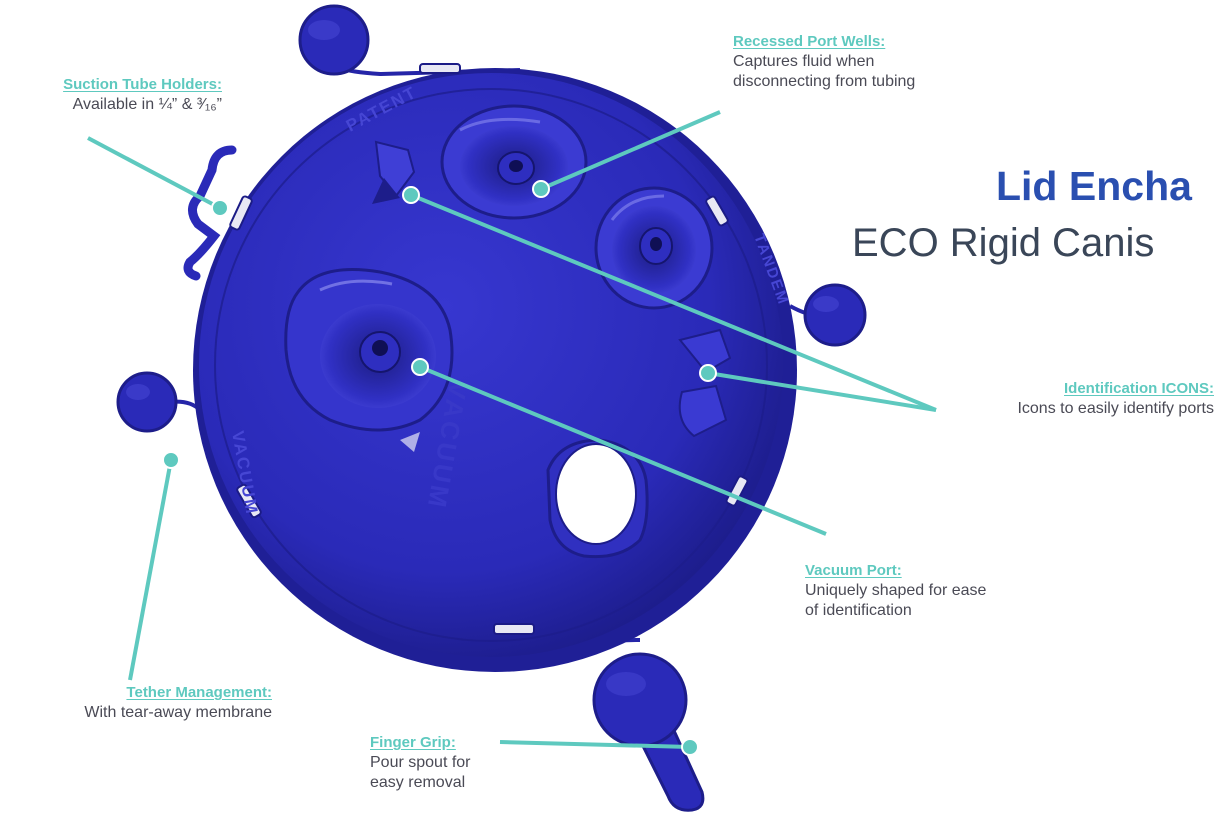  Describe the element at coordinates (420, 772) in the screenshot. I see `callout-desc: Pour spout for easy removal` at that location.